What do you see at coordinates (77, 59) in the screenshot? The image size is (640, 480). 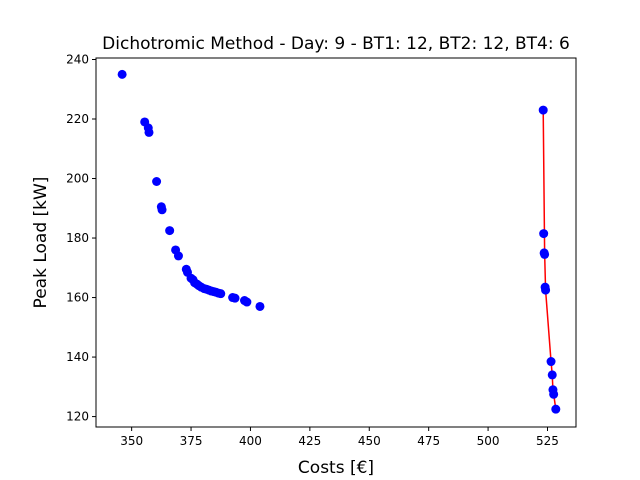 I see `y-tick-label: 240` at bounding box center [77, 59].